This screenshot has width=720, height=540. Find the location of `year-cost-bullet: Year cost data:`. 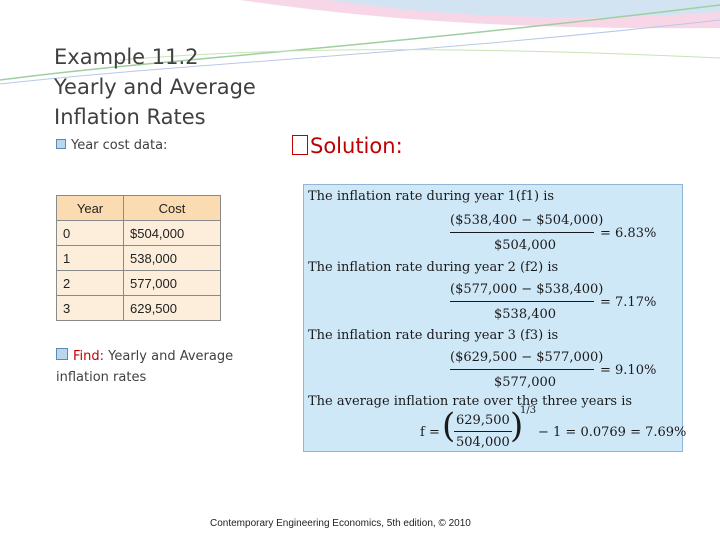

year-cost-bullet: Year cost data: is located at coordinates (111, 145).